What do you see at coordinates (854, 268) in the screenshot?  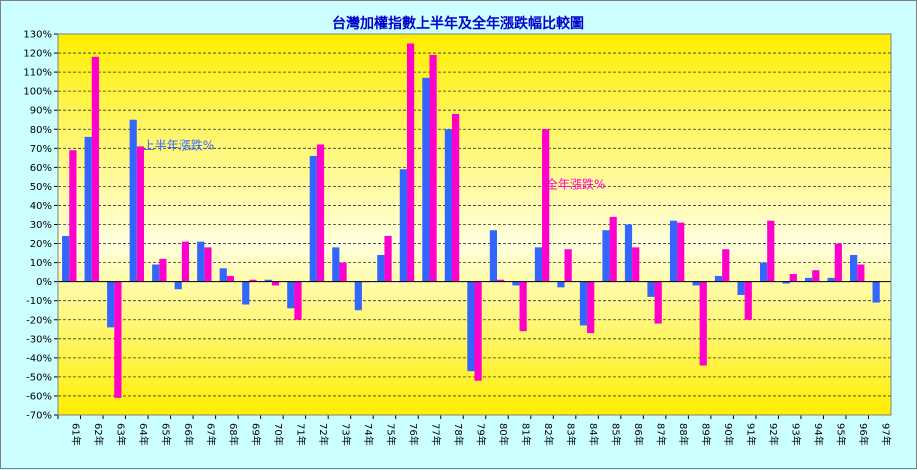 I see `bar-h1-96年` at bounding box center [854, 268].